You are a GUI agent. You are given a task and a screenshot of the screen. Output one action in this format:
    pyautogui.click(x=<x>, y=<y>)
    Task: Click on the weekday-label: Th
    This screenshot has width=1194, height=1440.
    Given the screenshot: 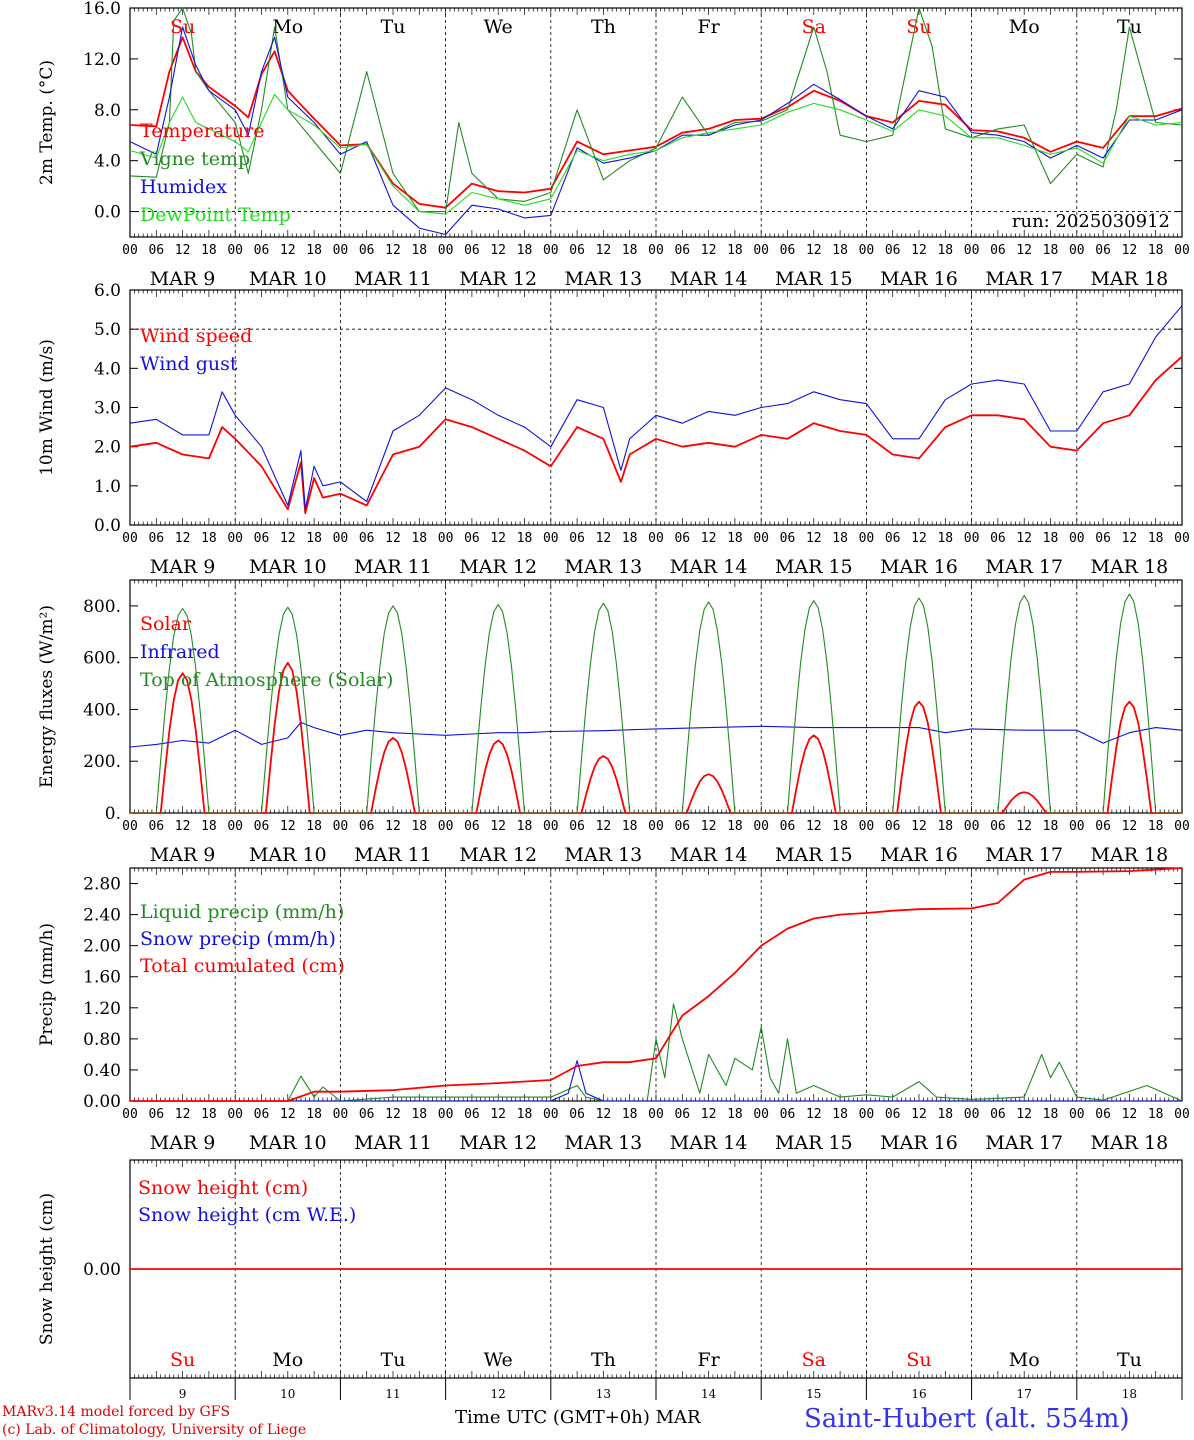 What is the action you would take?
    pyautogui.click(x=603, y=27)
    